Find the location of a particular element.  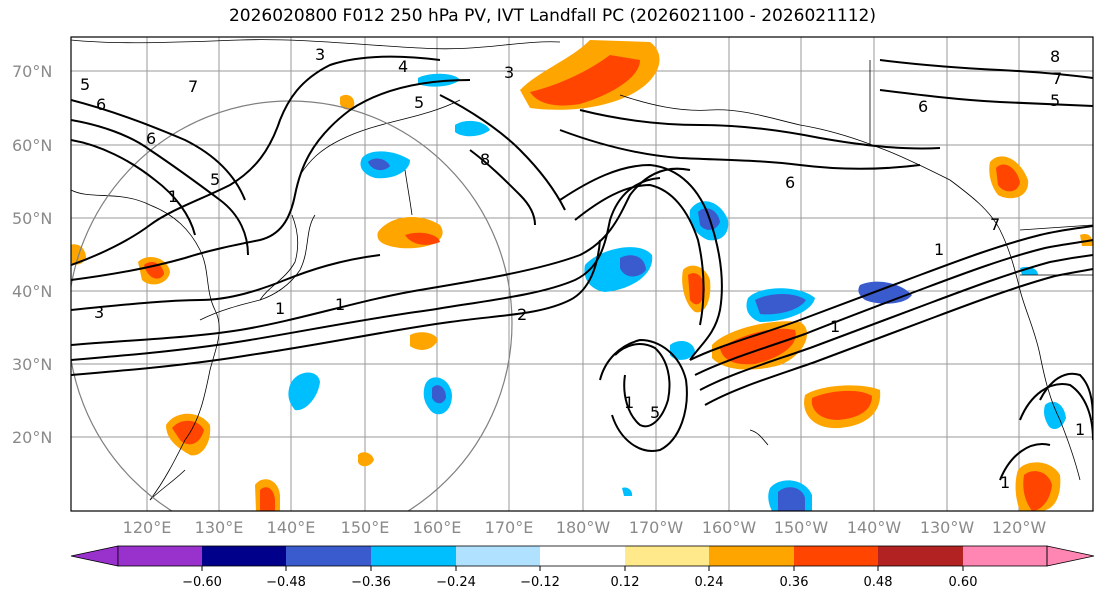

lon-label: 180°W is located at coordinates (583, 527).